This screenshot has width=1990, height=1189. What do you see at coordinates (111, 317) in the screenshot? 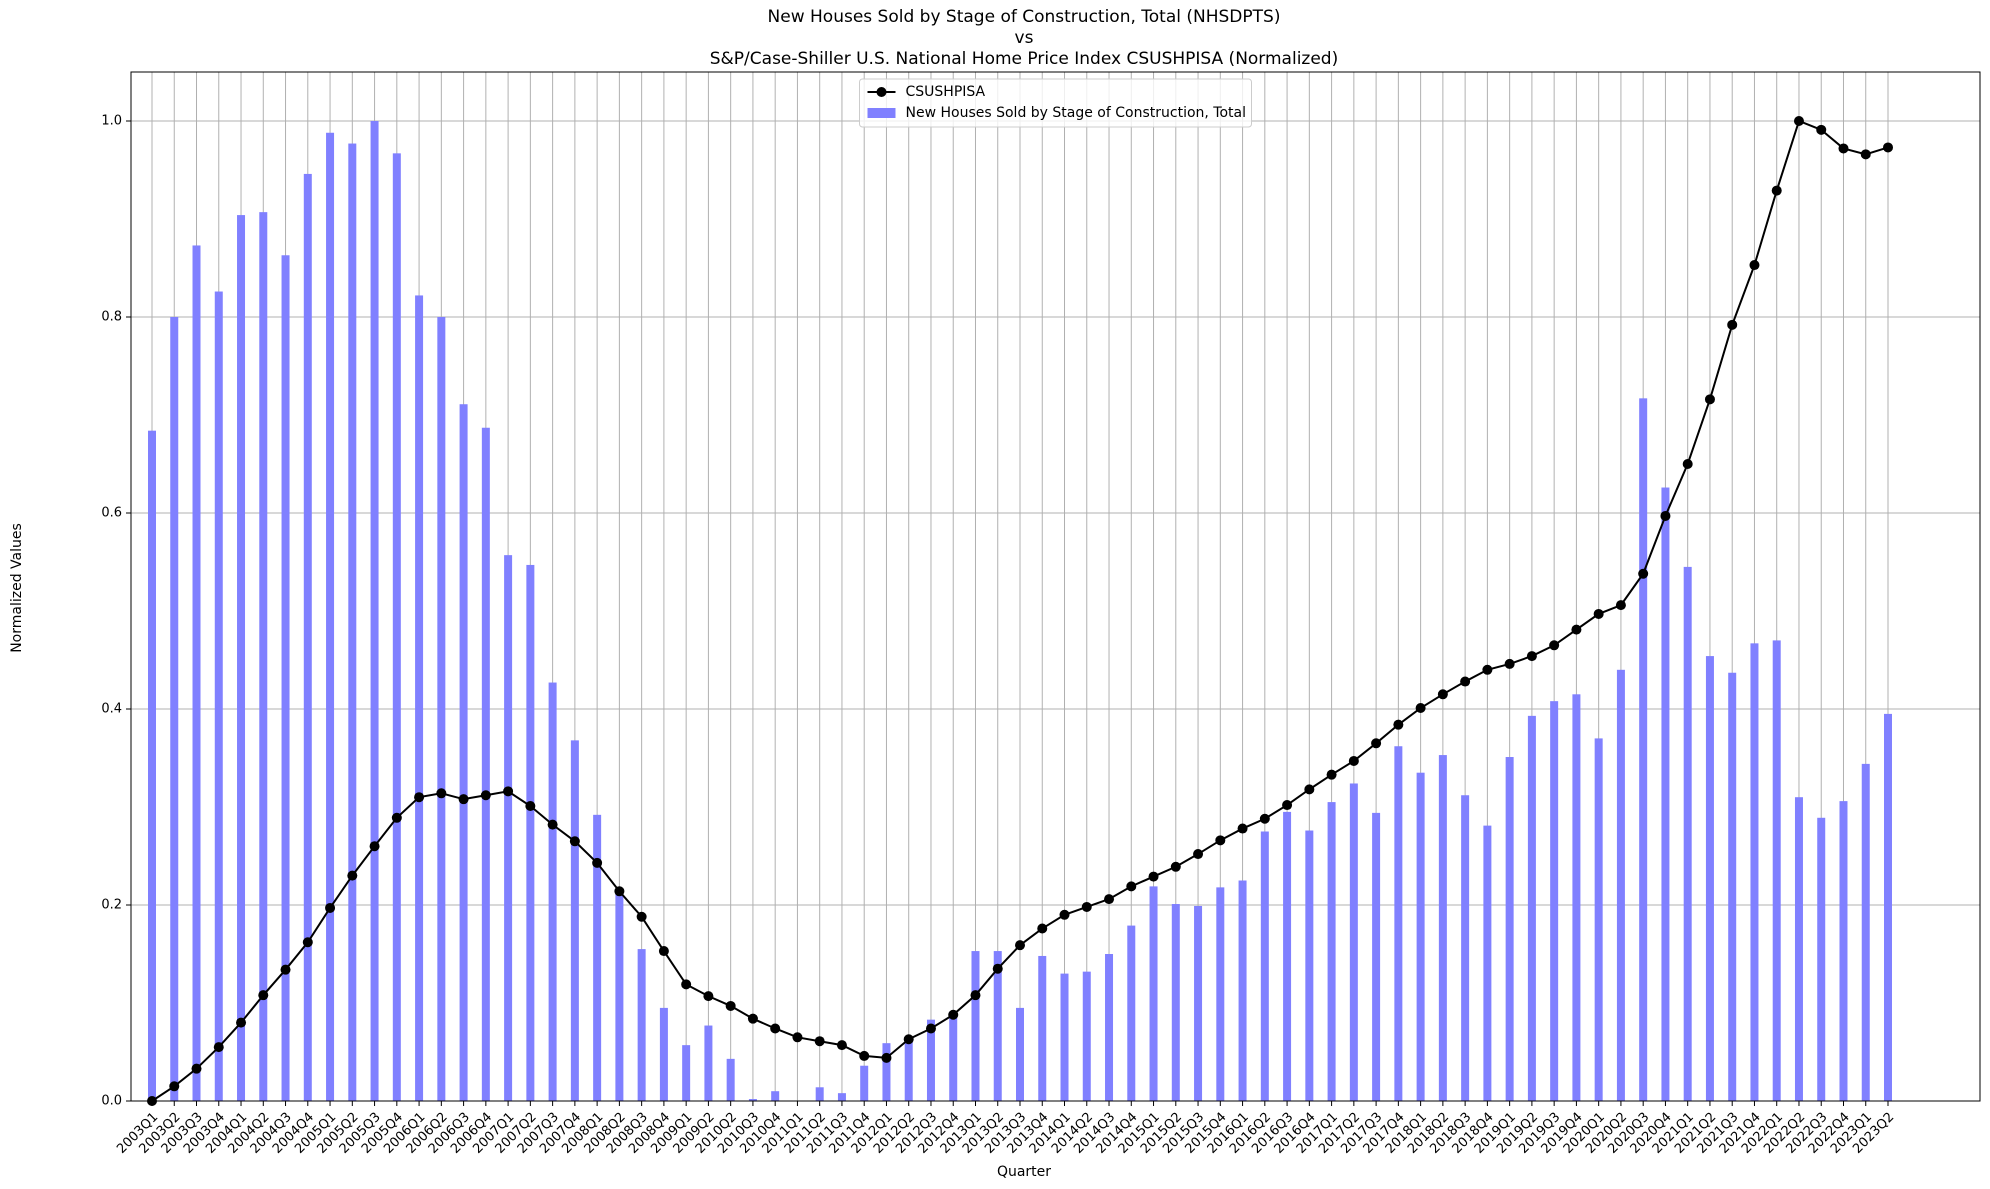
I see `y-tick-label: 0.8` at bounding box center [111, 317].